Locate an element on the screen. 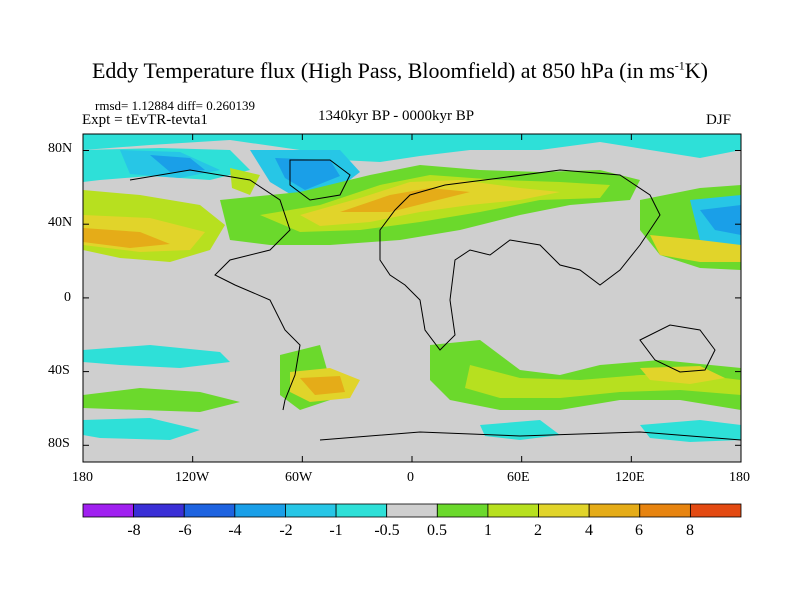  lon-tick-label: 60E is located at coordinates (518, 477).